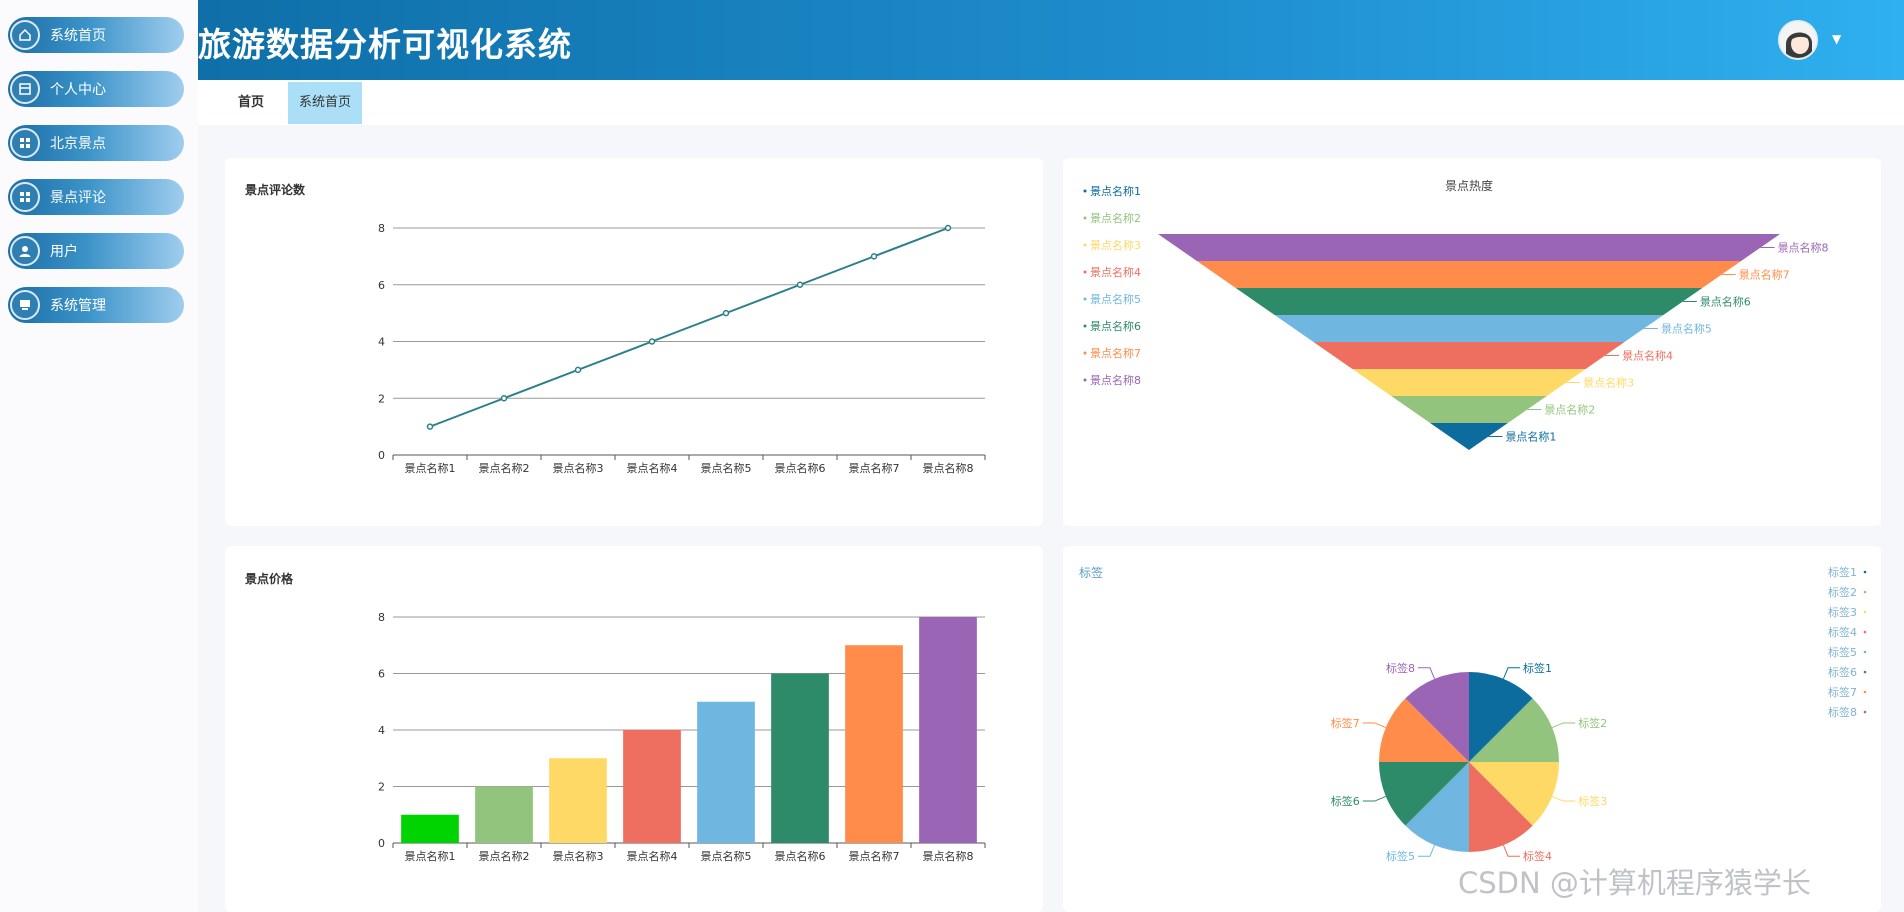  What do you see at coordinates (1647, 356) in the screenshot?
I see `funnel-label: 景点名称4` at bounding box center [1647, 356].